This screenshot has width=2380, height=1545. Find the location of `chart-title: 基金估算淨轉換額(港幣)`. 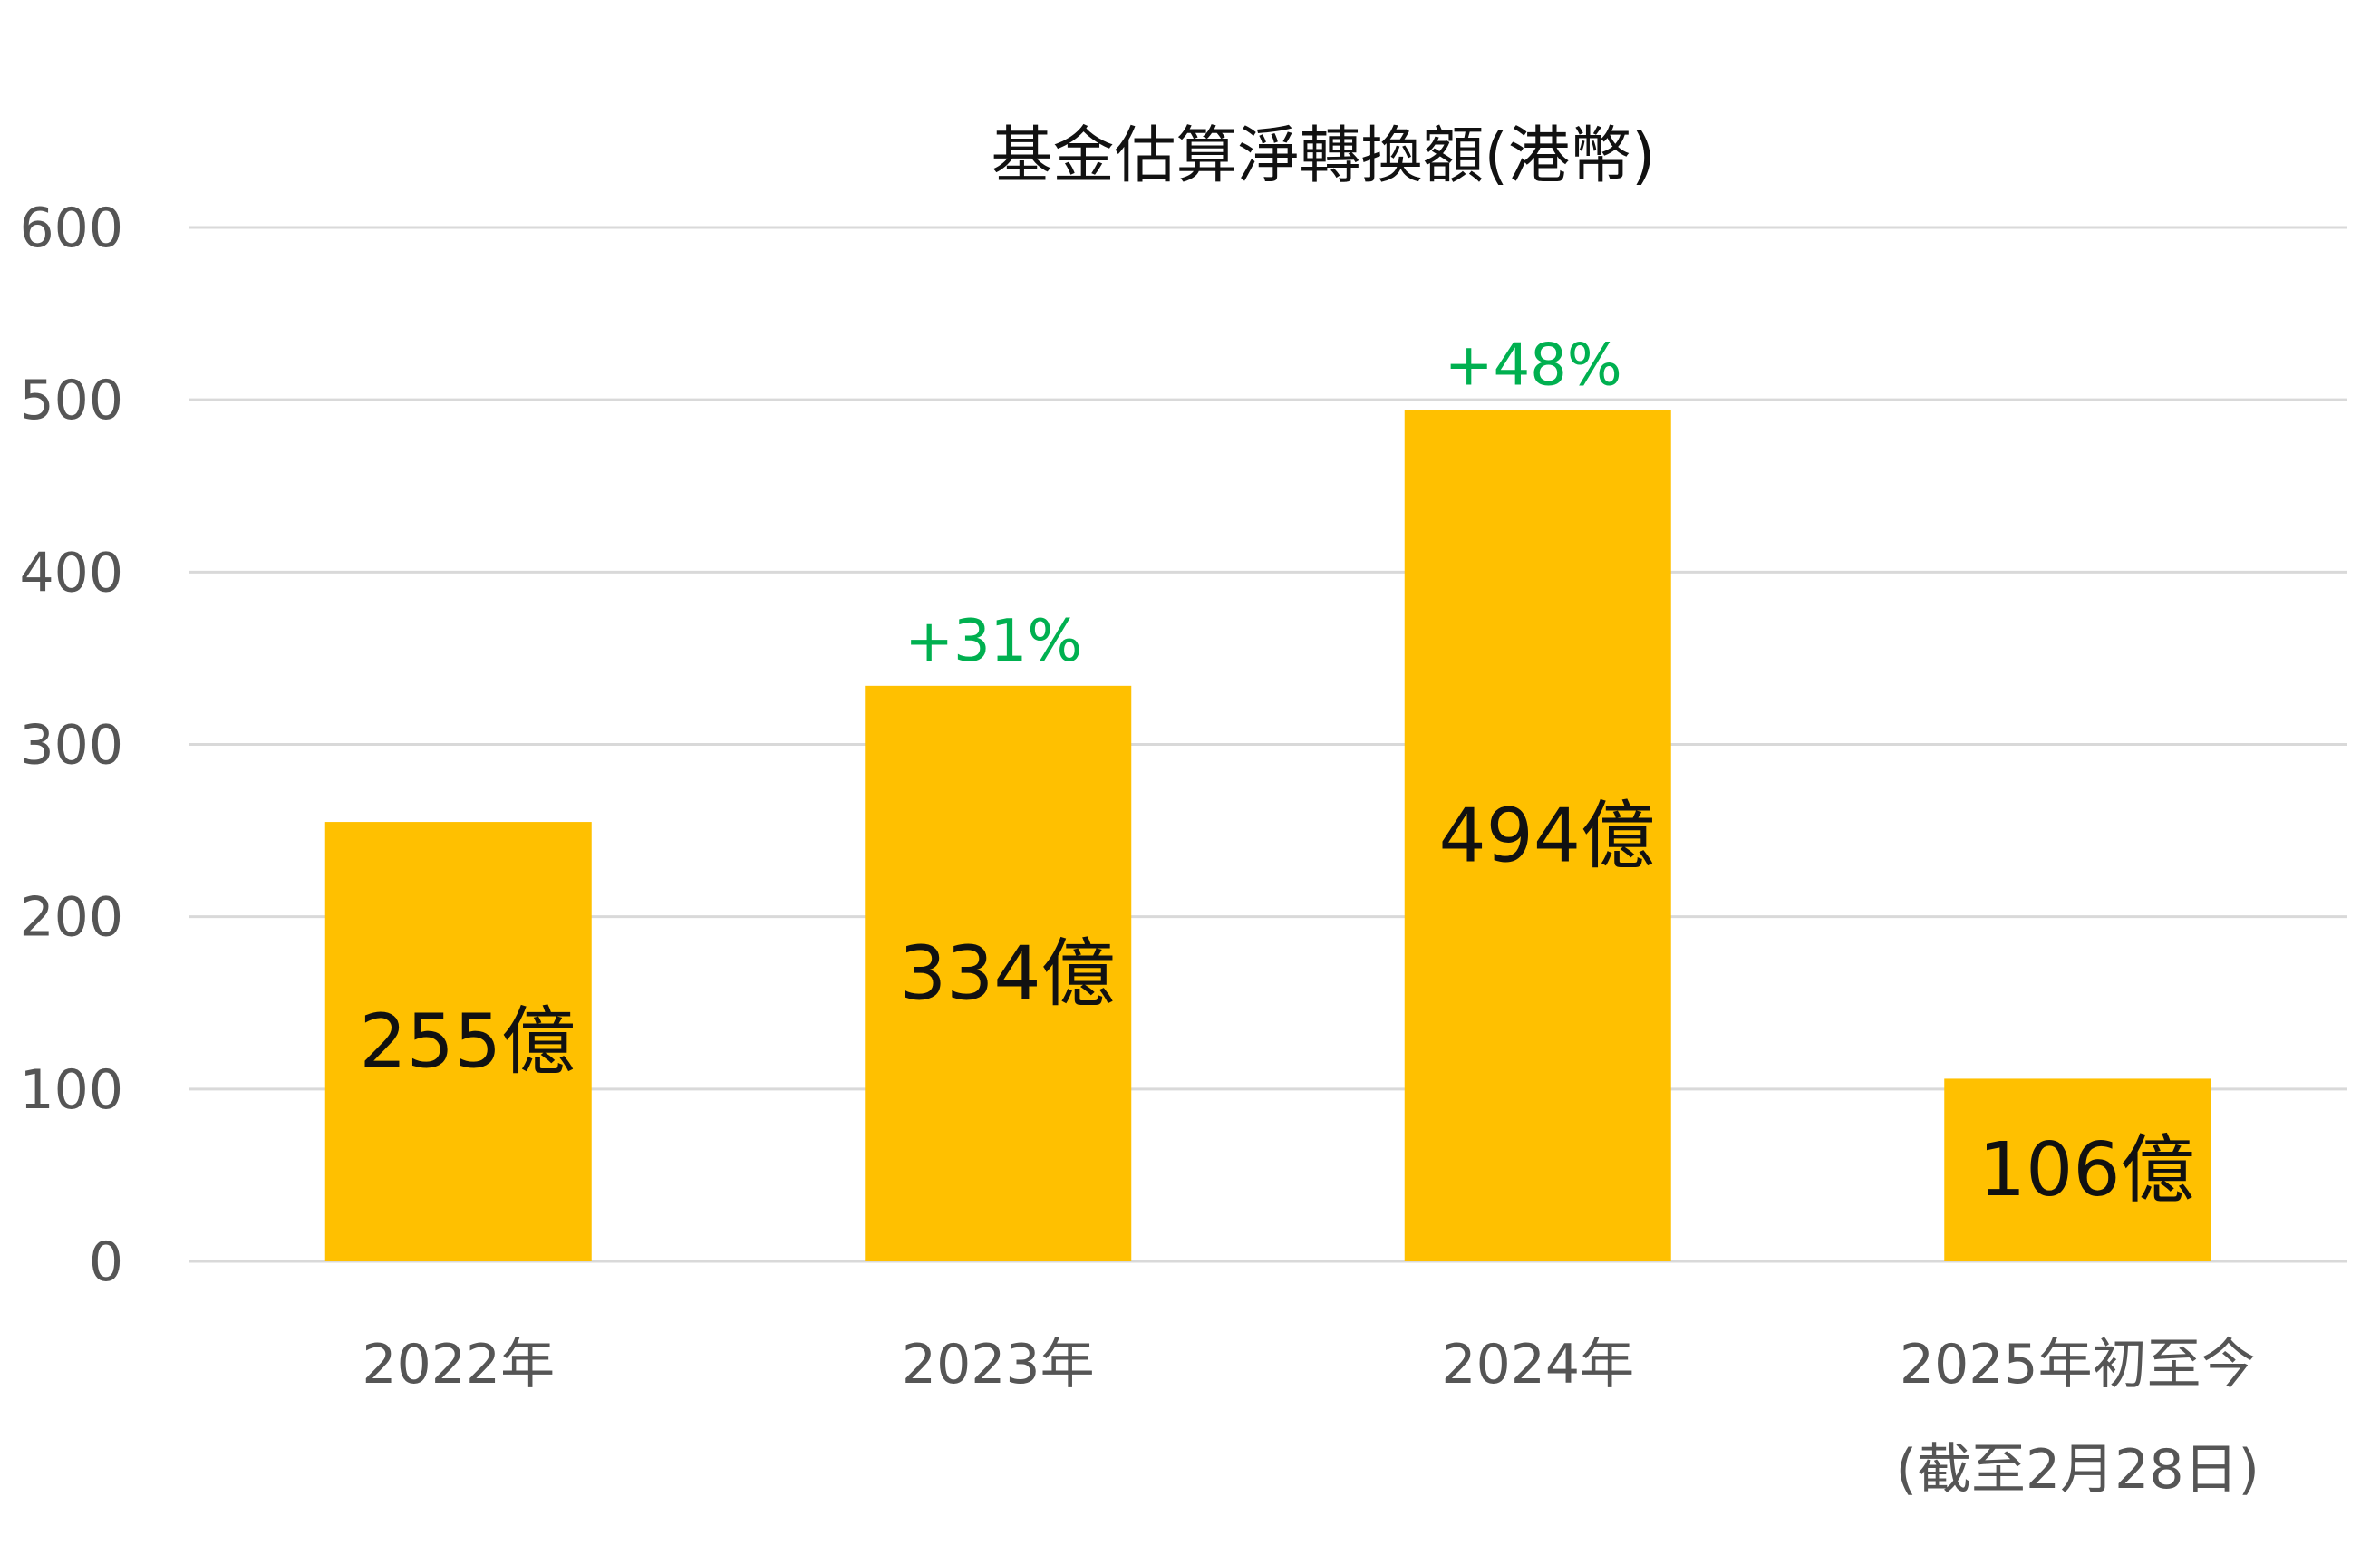

chart-title: 基金估算淨轉換額(港幣) is located at coordinates (1323, 156).